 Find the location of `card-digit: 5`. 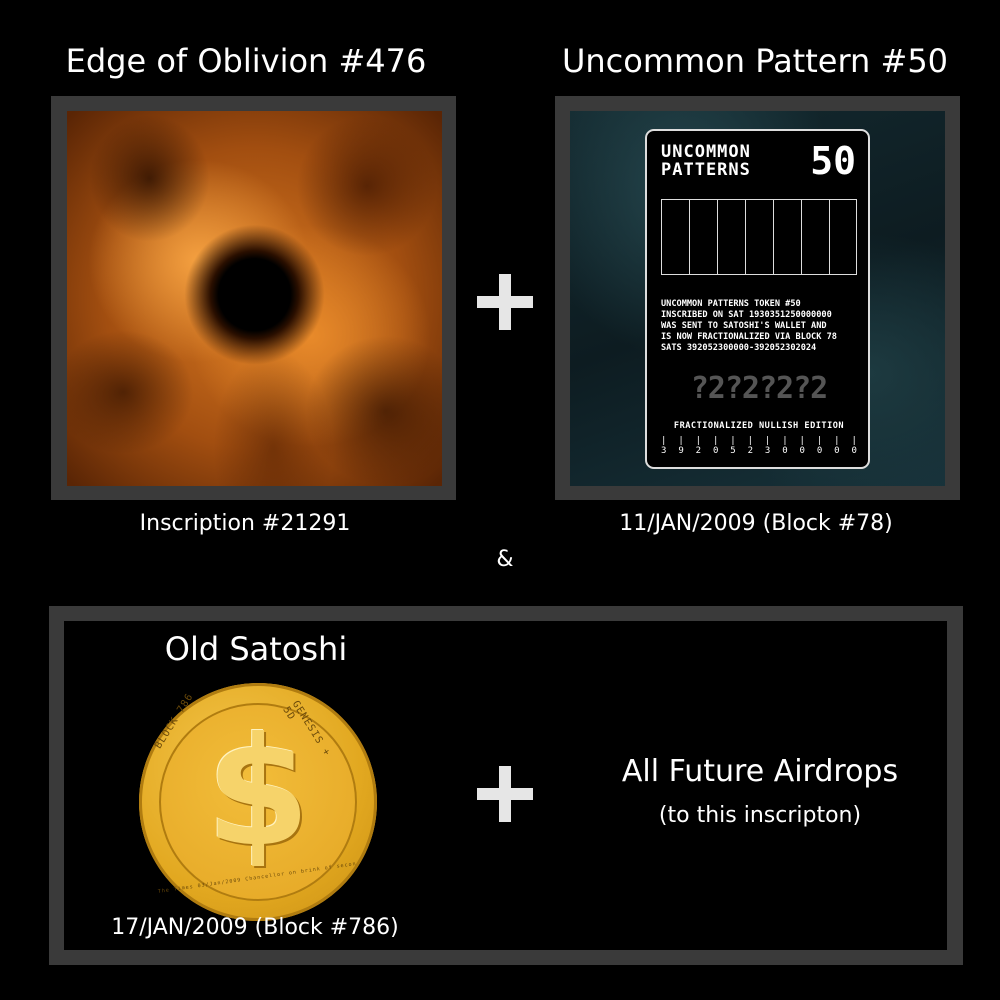

card-digit: 5 is located at coordinates (732, 446).